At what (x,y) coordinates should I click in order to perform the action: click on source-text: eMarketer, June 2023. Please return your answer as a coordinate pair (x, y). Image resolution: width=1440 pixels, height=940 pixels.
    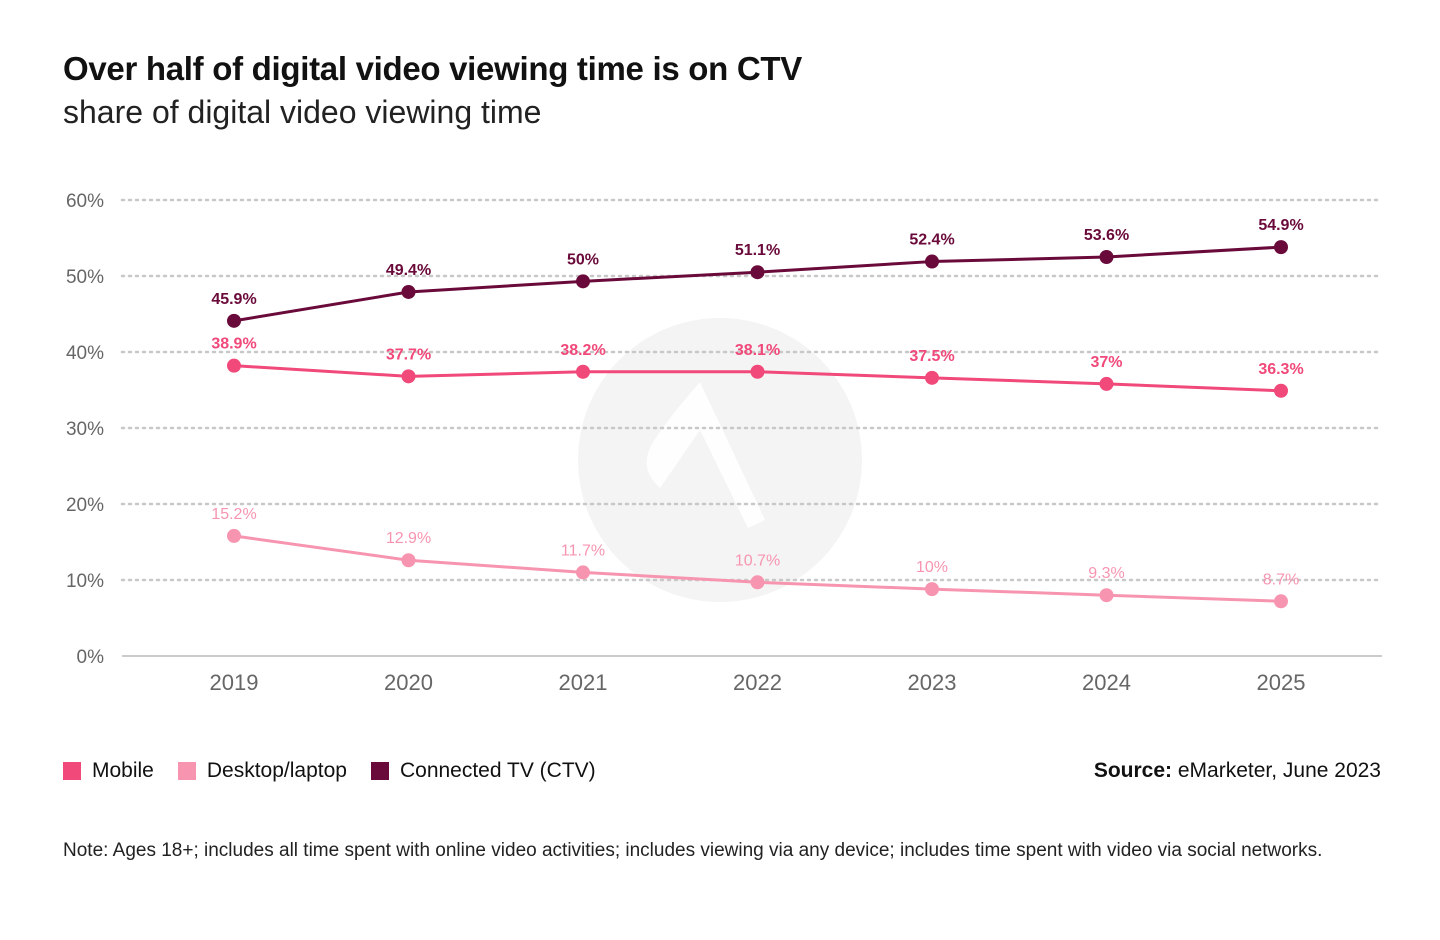
    Looking at the image, I should click on (1279, 770).